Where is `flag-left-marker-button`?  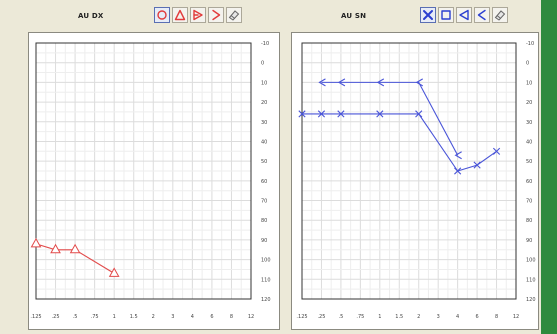
flag-left-marker-button is located at coordinates (464, 15).